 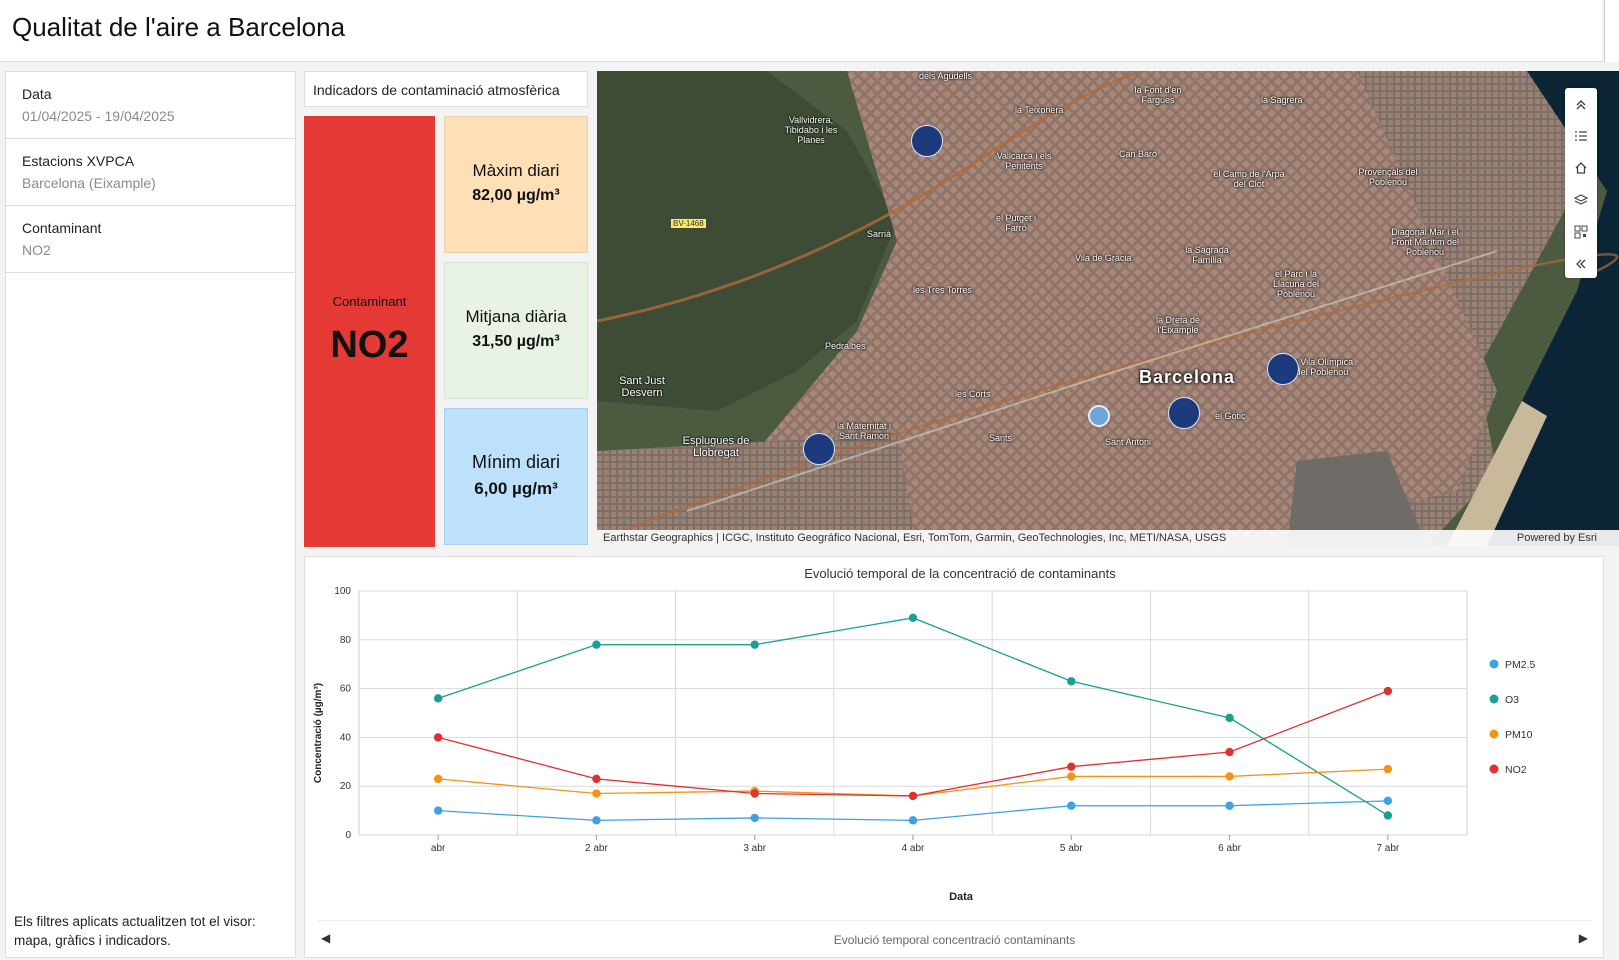 I want to click on map-label: la Dreta de l'Eixample, so click(x=1178, y=325).